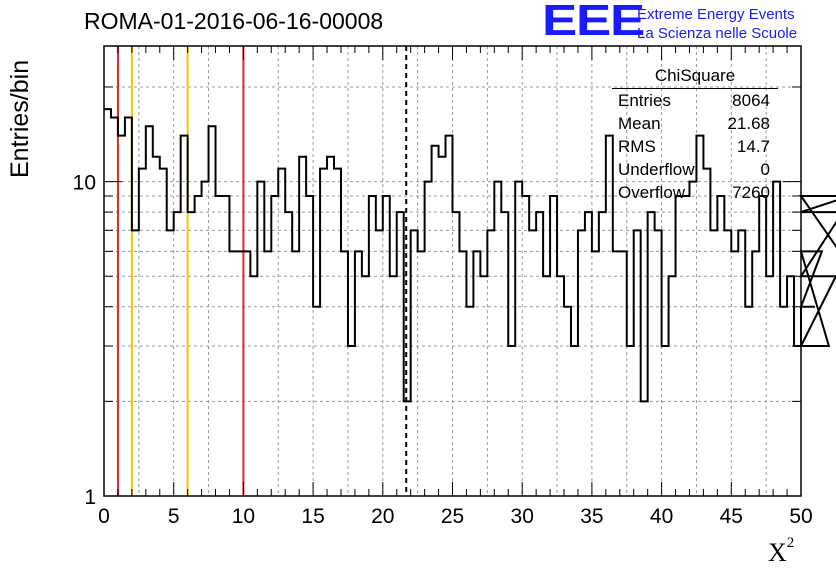 This screenshot has height=572, width=836. Describe the element at coordinates (639, 123) in the screenshot. I see `stats-label: Mean` at that location.